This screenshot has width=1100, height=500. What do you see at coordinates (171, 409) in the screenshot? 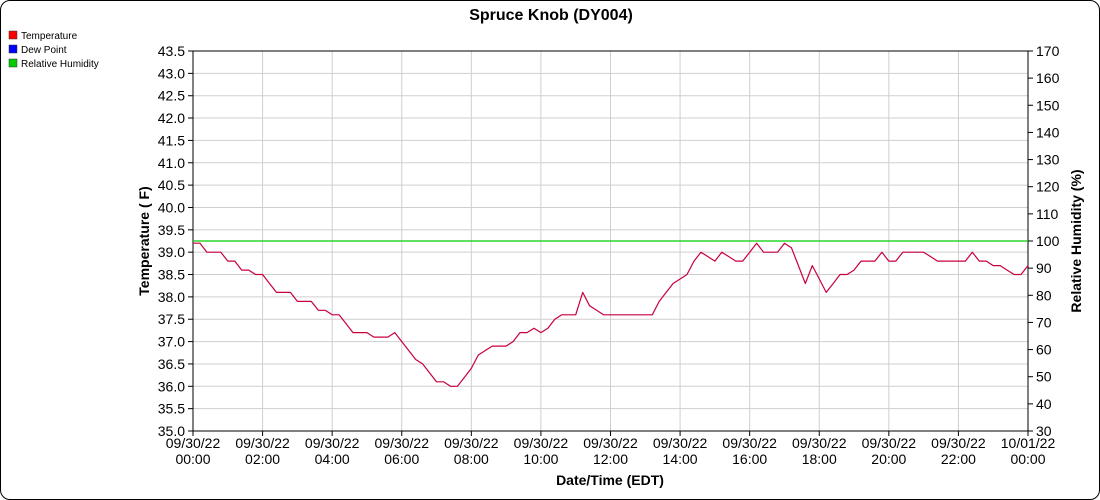
I see `y-tick-label: 35.5` at bounding box center [171, 409].